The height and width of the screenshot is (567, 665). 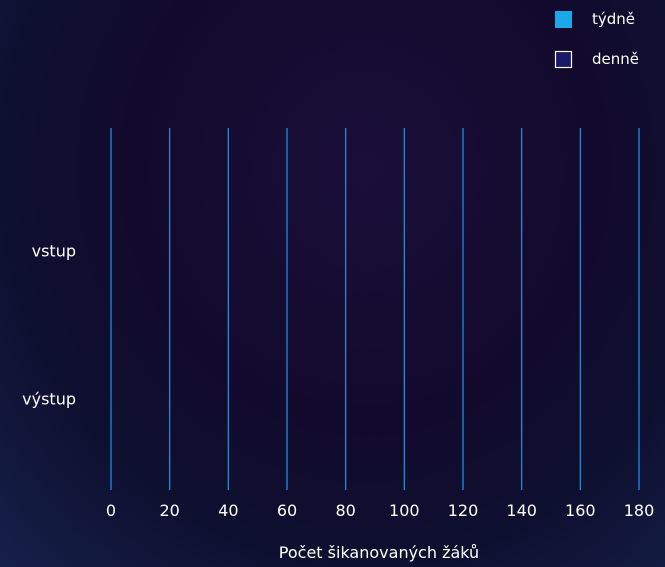 I want to click on legend: týdně denně, so click(x=596, y=39).